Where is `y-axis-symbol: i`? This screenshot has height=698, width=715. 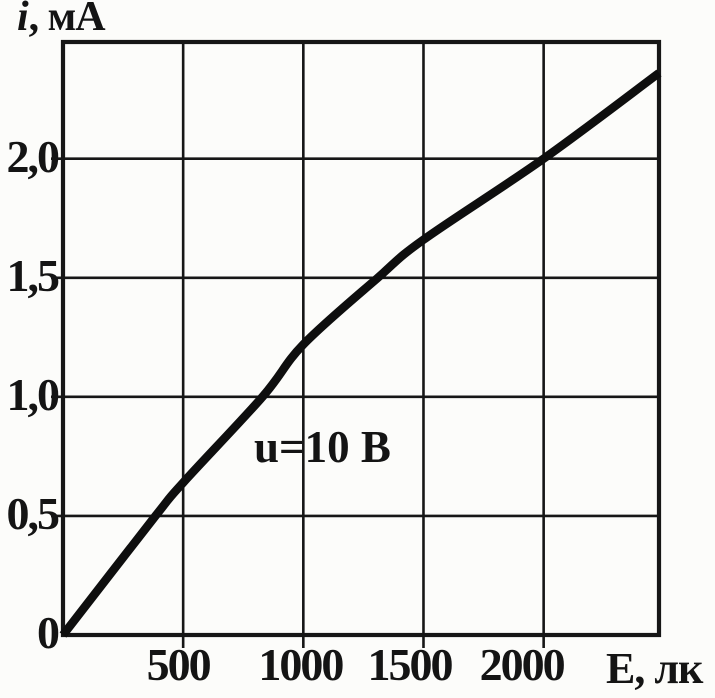 y-axis-symbol: i is located at coordinates (23, 20).